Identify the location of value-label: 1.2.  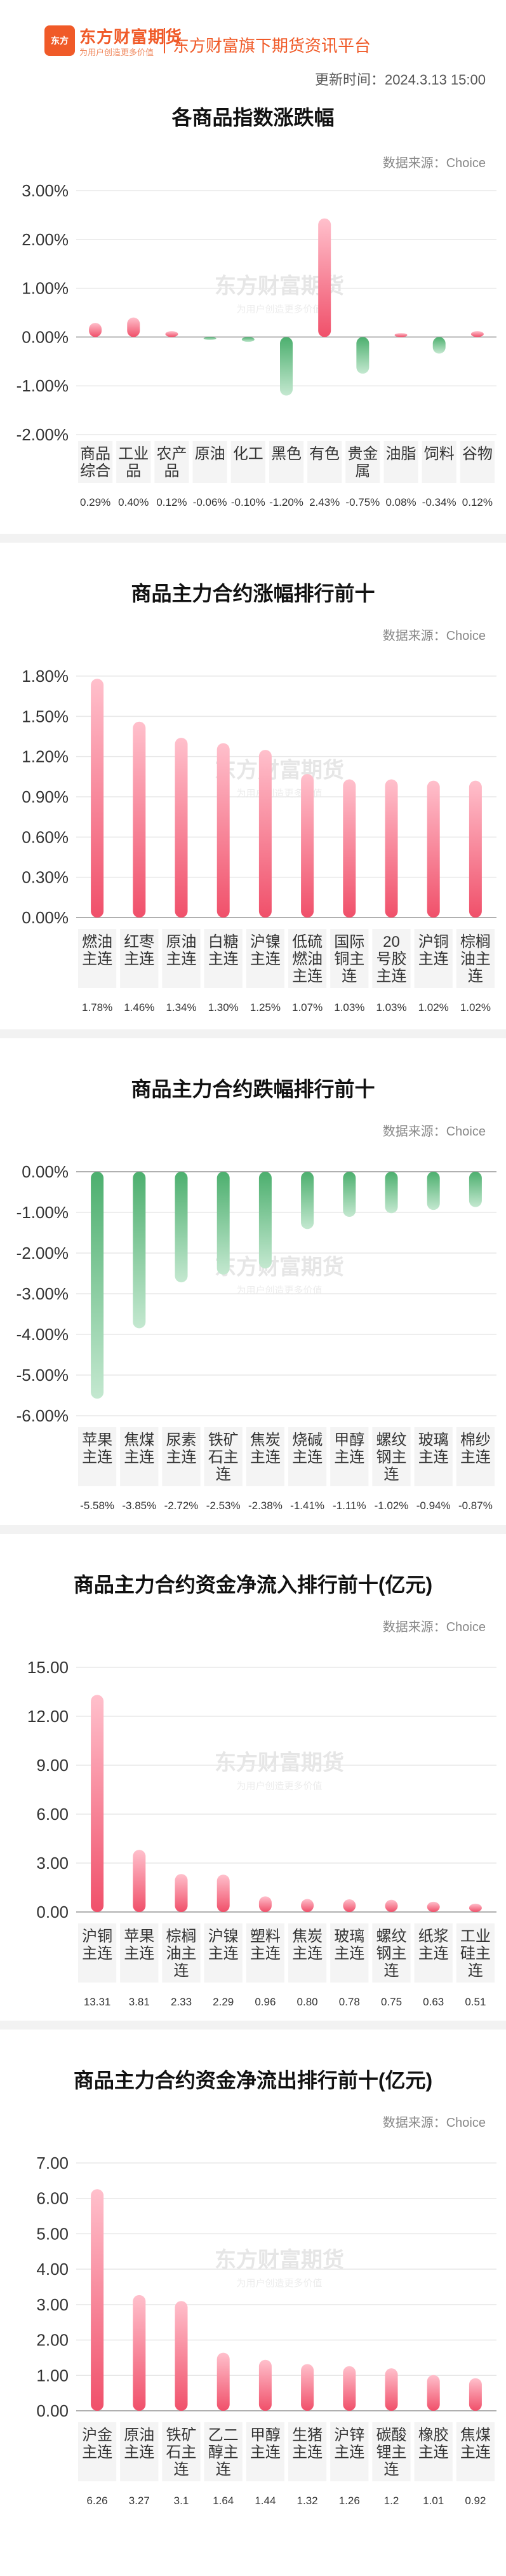
(391, 2501).